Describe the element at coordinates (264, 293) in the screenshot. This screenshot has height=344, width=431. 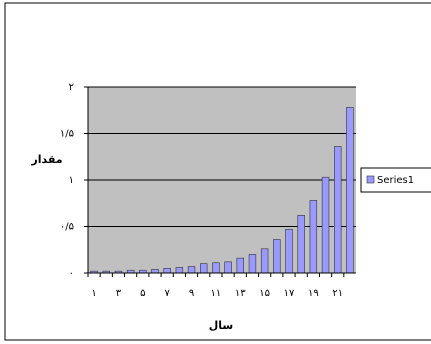
I see `x-tick-label: ۱۵` at that location.